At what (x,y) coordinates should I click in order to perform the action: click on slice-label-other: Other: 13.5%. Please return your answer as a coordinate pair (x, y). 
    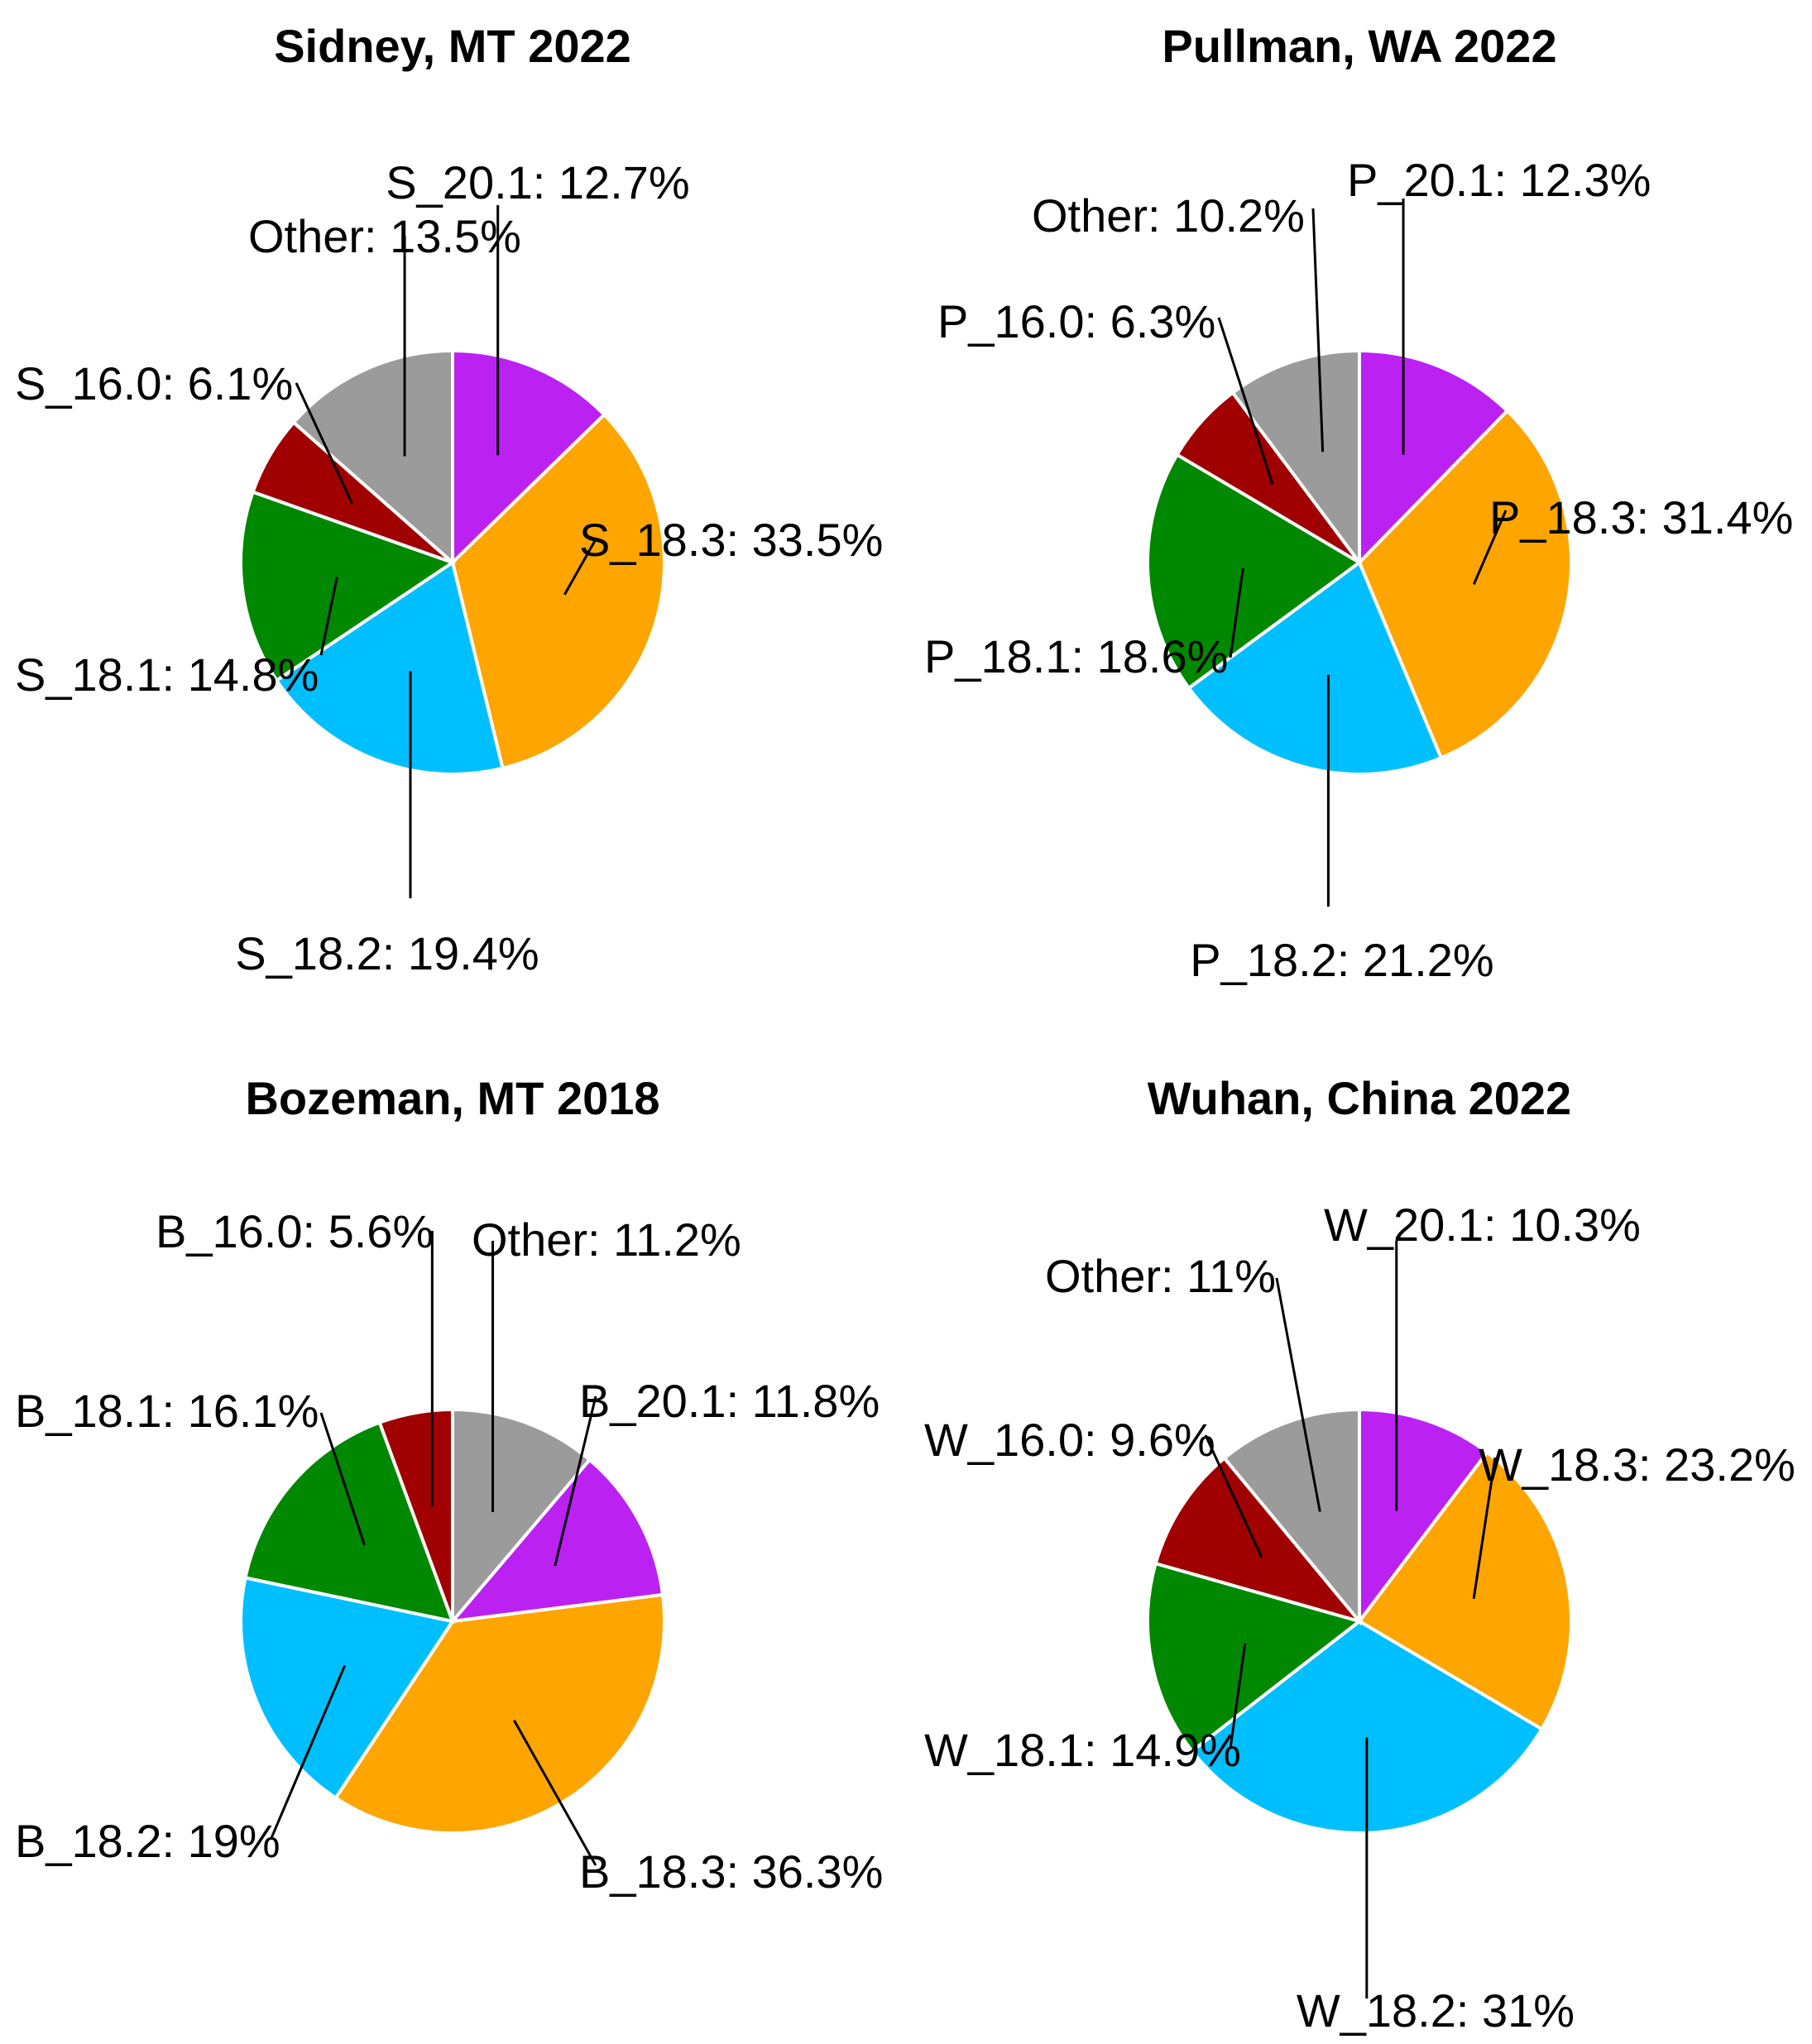
    Looking at the image, I should click on (384, 236).